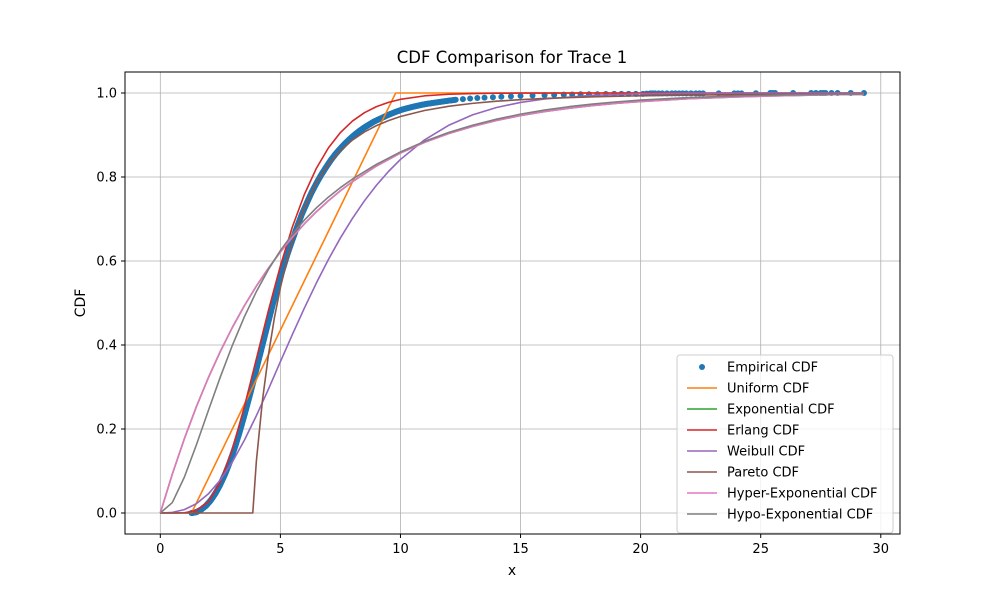 The height and width of the screenshot is (600, 1000). Describe the element at coordinates (766, 452) in the screenshot. I see `legend-label: Weibull CDF` at that location.